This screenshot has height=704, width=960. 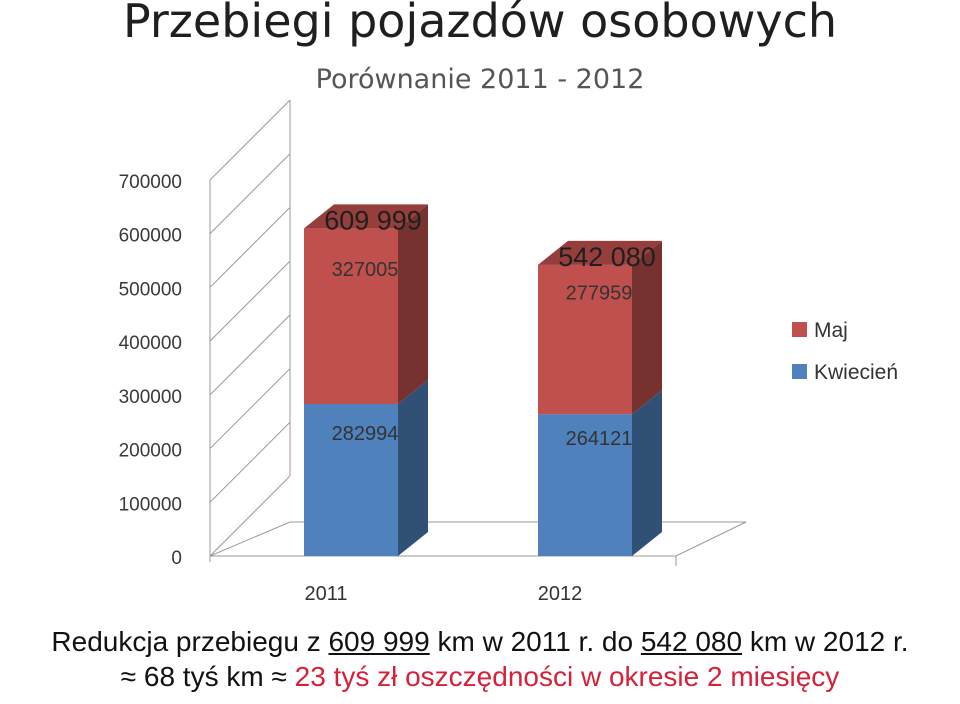 What do you see at coordinates (150, 182) in the screenshot?
I see `y-tick-label: 700000` at bounding box center [150, 182].